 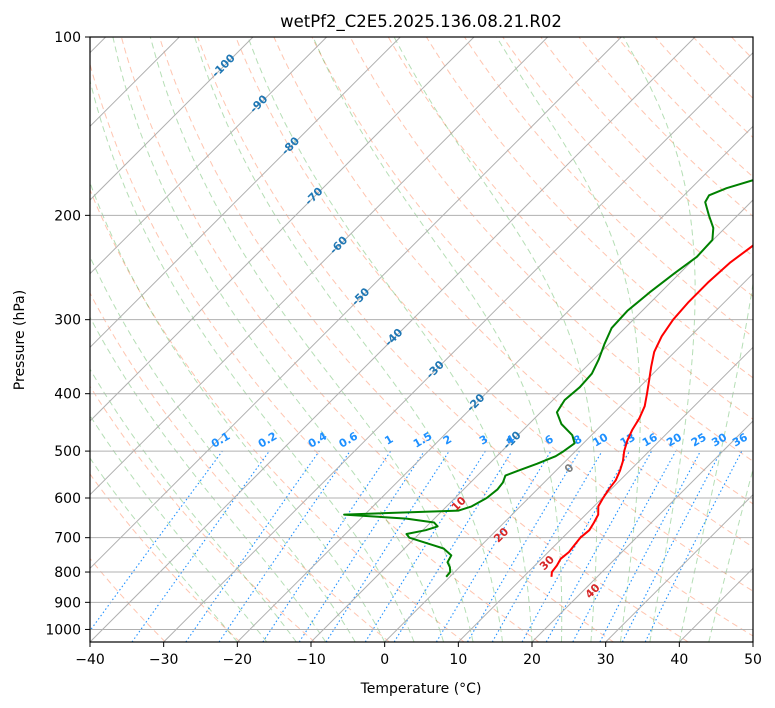 What do you see at coordinates (90, 660) in the screenshot?
I see `x-tick-label: −40` at bounding box center [90, 660].